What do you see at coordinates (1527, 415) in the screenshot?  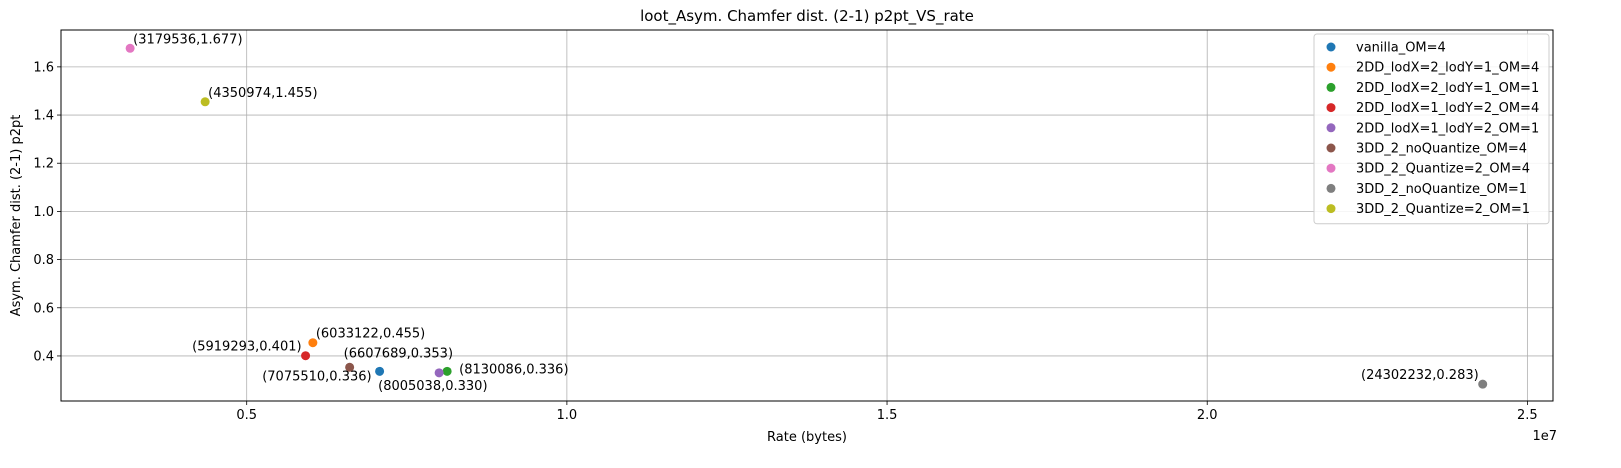 I see `x-tick-label: 2.5` at bounding box center [1527, 415].